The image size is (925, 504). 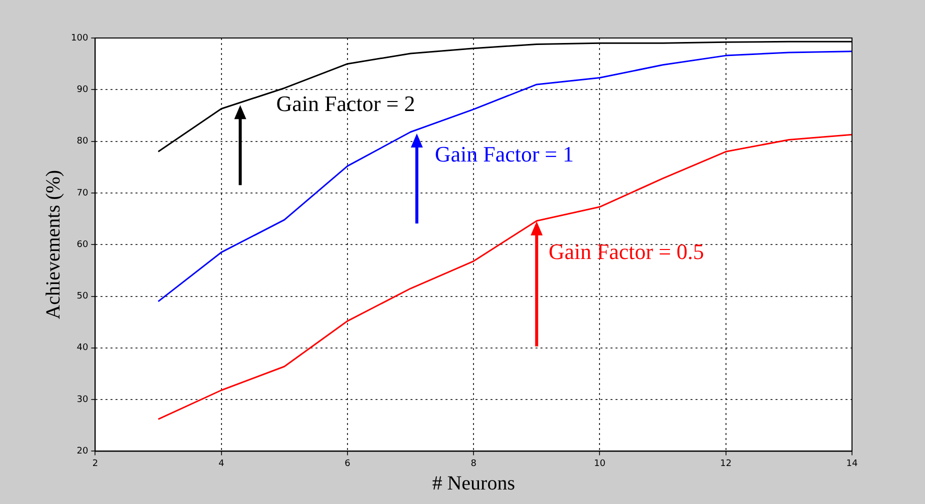 I want to click on x-tick-label: 4, so click(x=221, y=463).